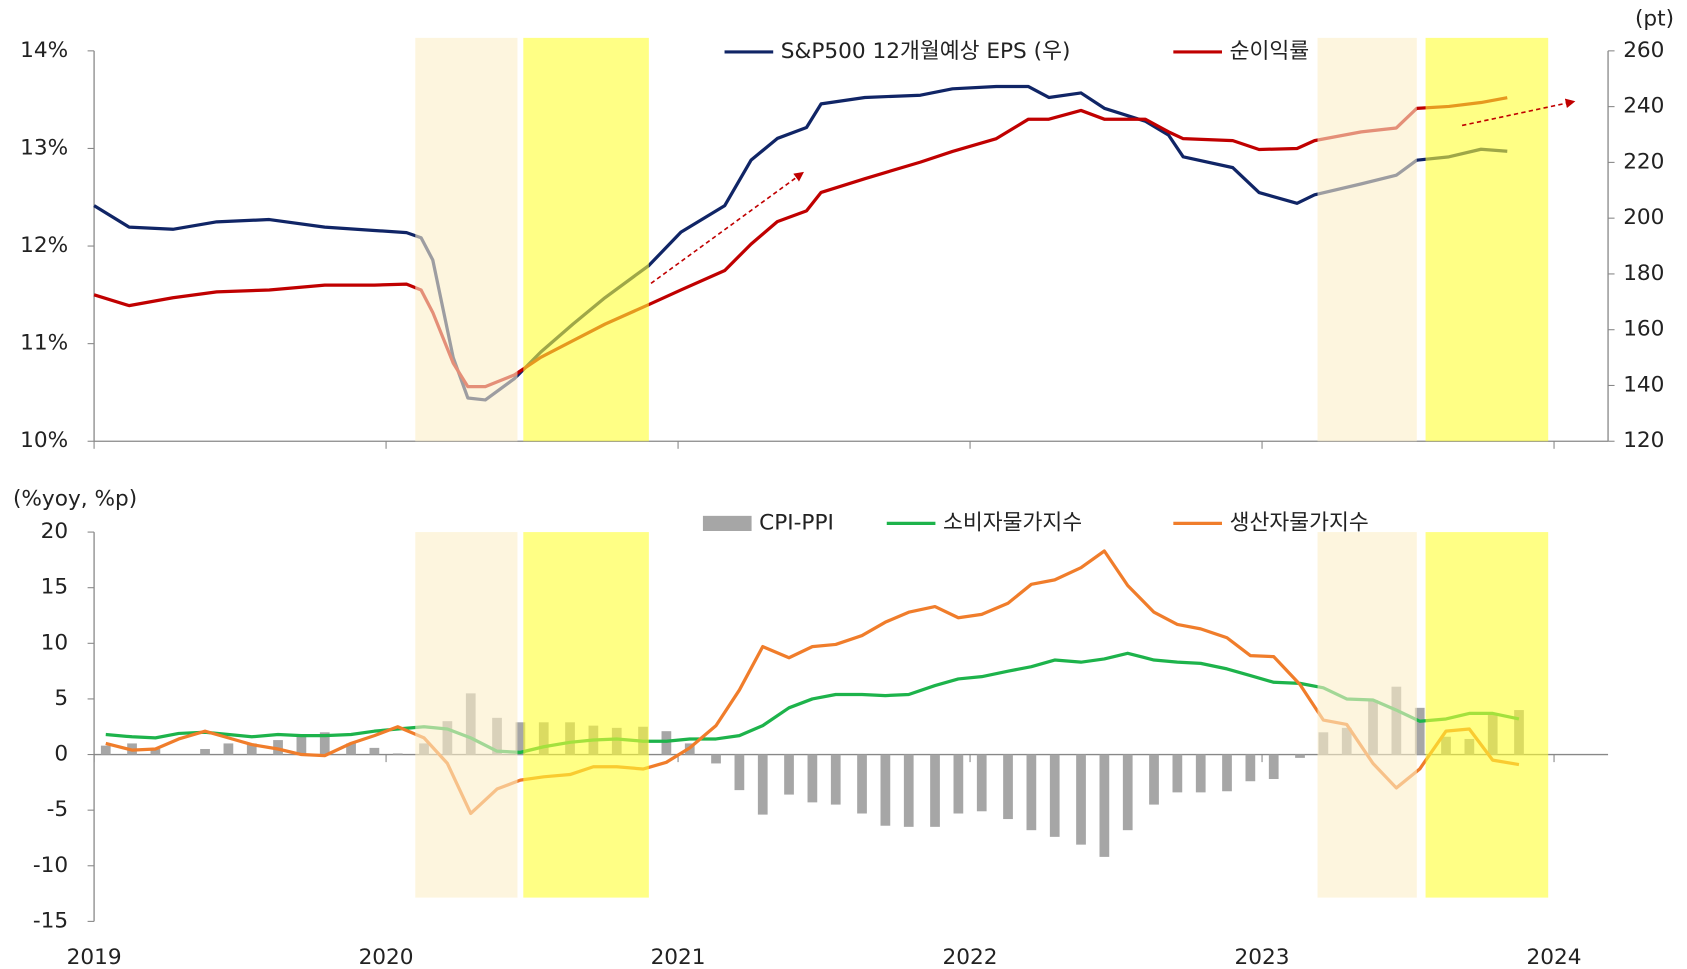 This screenshot has height=969, width=1687. I want to click on y-tick-label: -10, so click(50, 865).